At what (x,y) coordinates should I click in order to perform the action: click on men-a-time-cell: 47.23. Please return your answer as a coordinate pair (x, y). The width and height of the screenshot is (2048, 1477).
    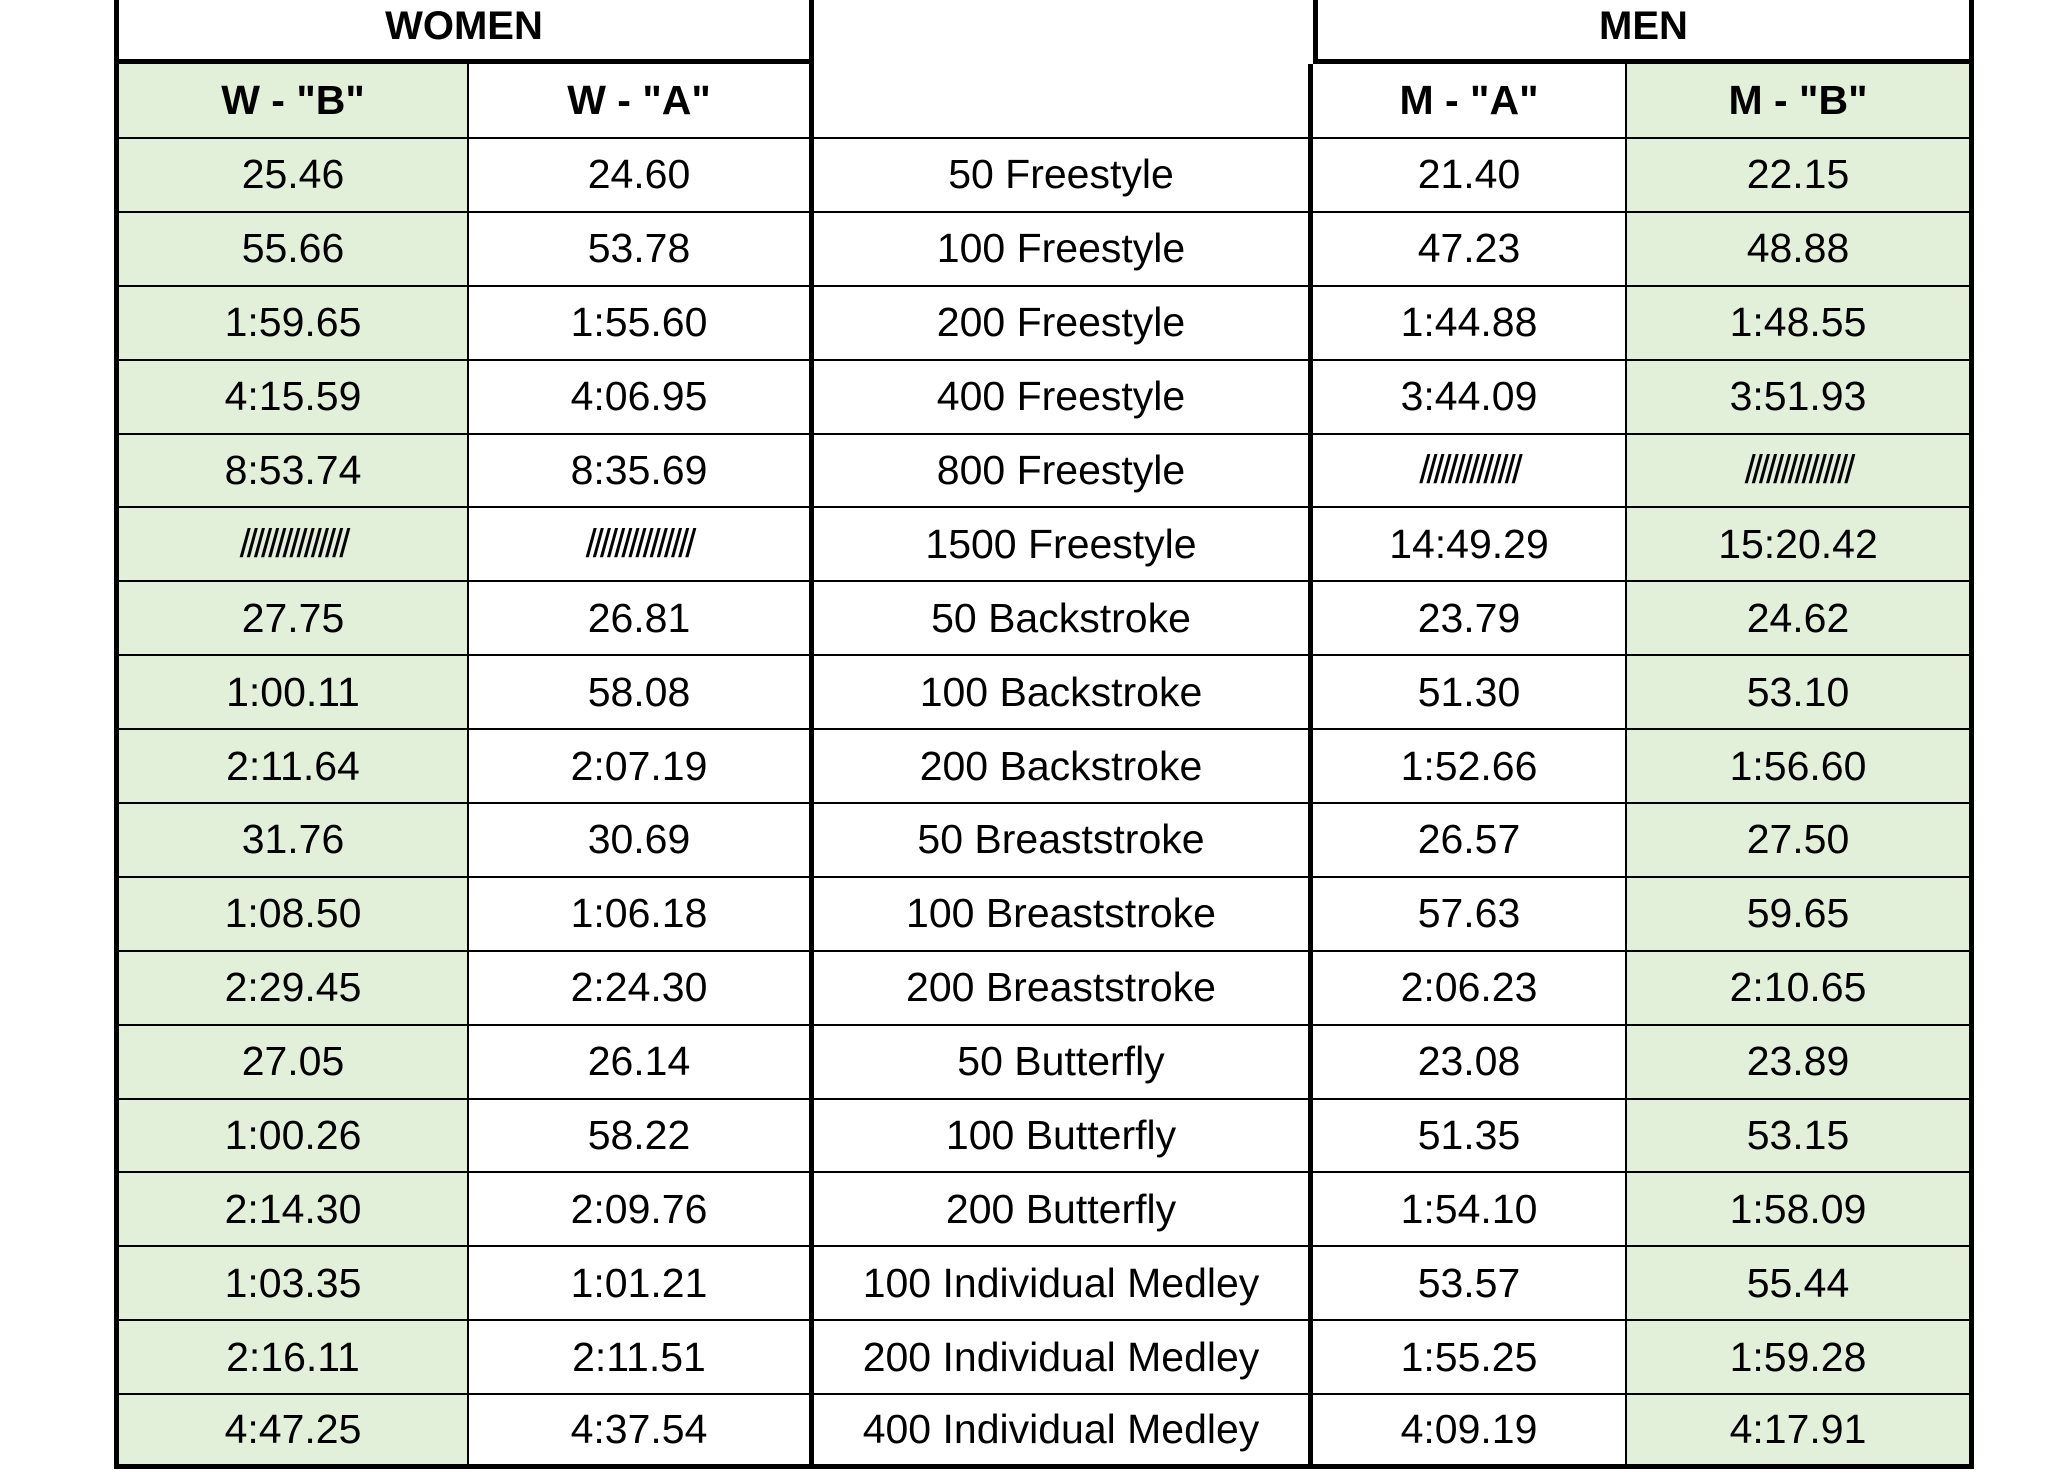
    Looking at the image, I should click on (1470, 249).